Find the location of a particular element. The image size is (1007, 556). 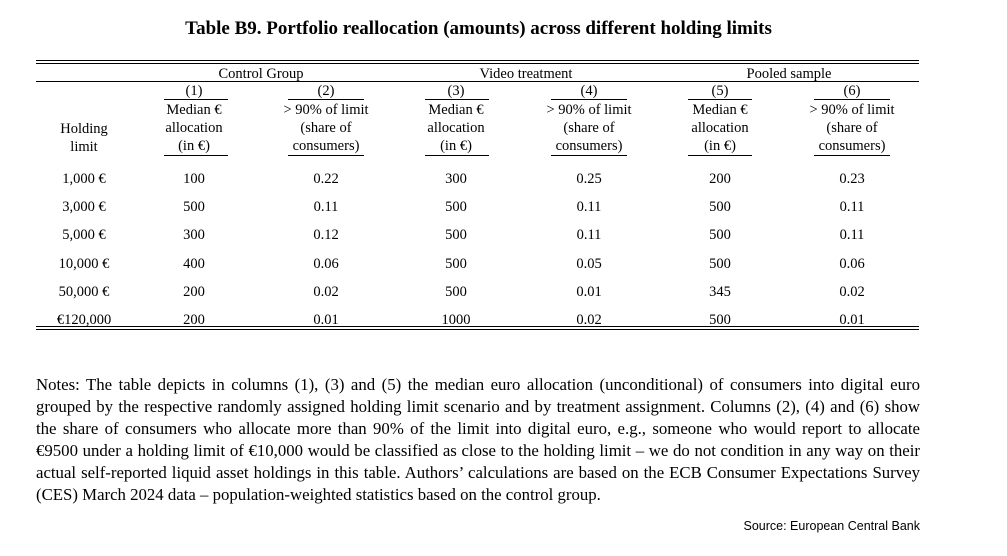

row-header-line-1: Holding is located at coordinates (84, 129).